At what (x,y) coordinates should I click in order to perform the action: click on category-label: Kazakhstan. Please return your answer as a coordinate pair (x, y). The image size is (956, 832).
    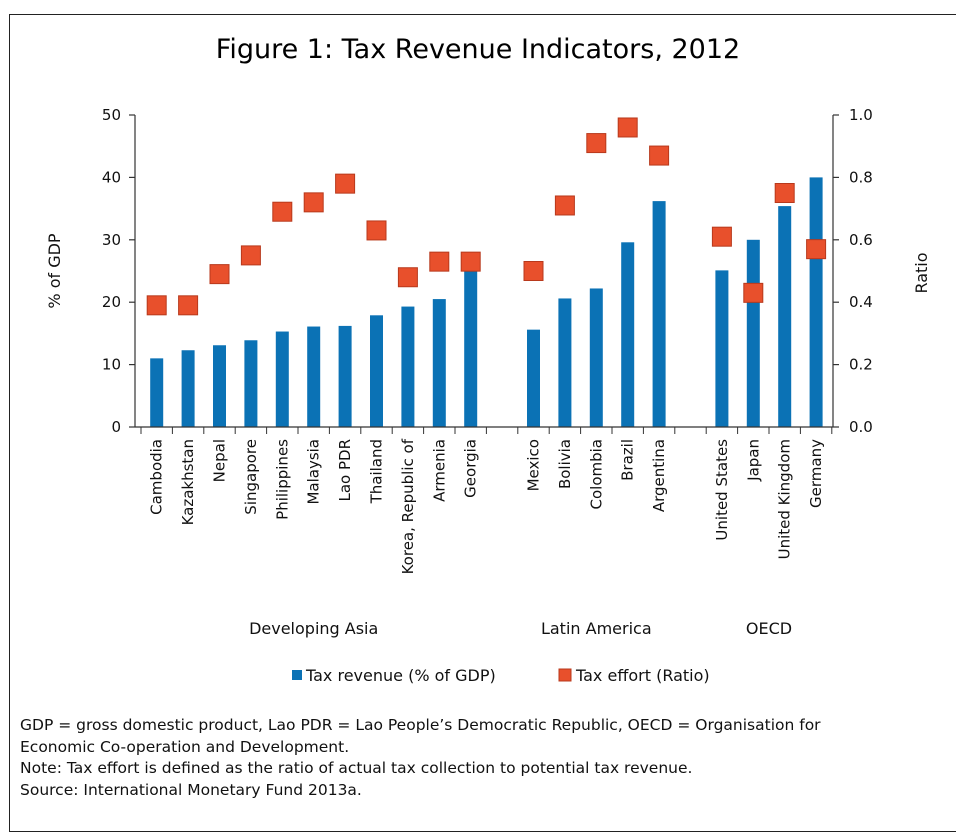
    Looking at the image, I should click on (188, 482).